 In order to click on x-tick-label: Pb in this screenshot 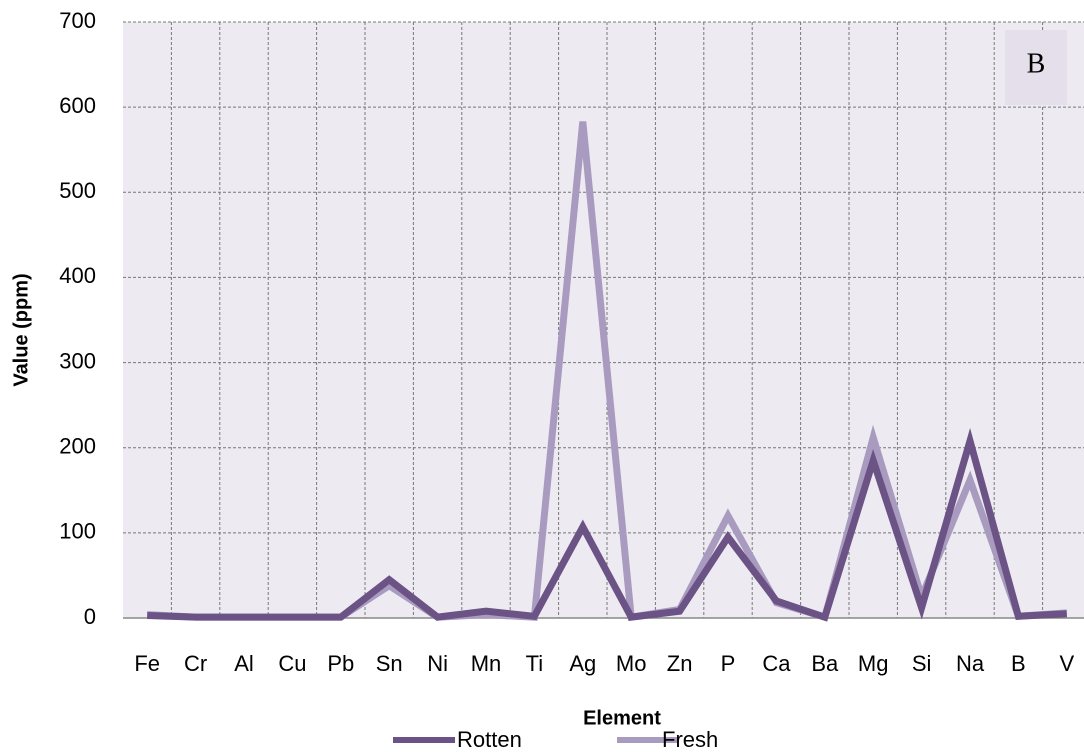, I will do `click(340, 663)`.